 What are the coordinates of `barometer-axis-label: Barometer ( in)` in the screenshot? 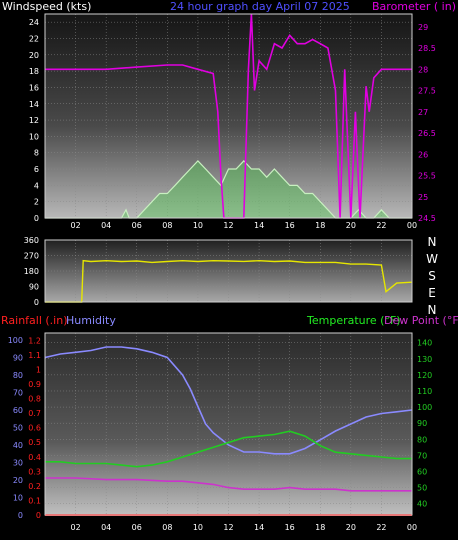 It's located at (414, 6).